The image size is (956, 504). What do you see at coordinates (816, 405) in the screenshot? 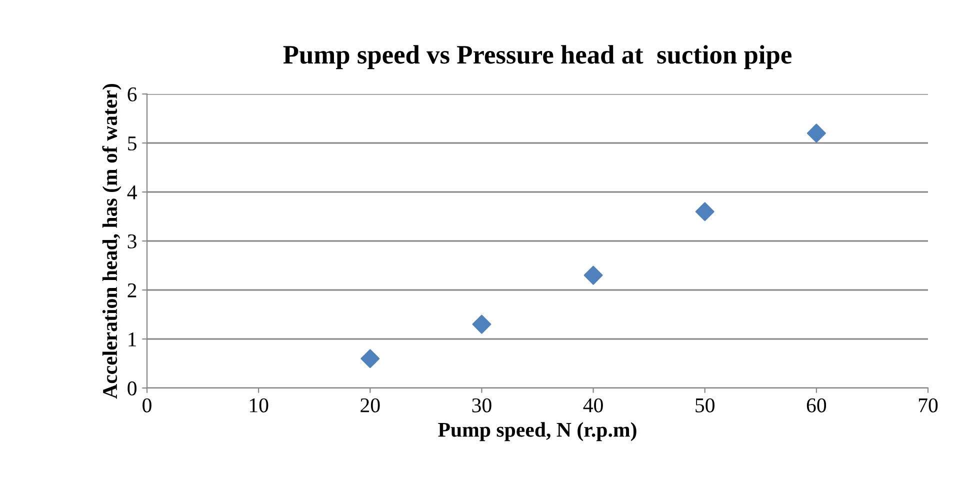
I see `x-tick-label: 60` at bounding box center [816, 405].